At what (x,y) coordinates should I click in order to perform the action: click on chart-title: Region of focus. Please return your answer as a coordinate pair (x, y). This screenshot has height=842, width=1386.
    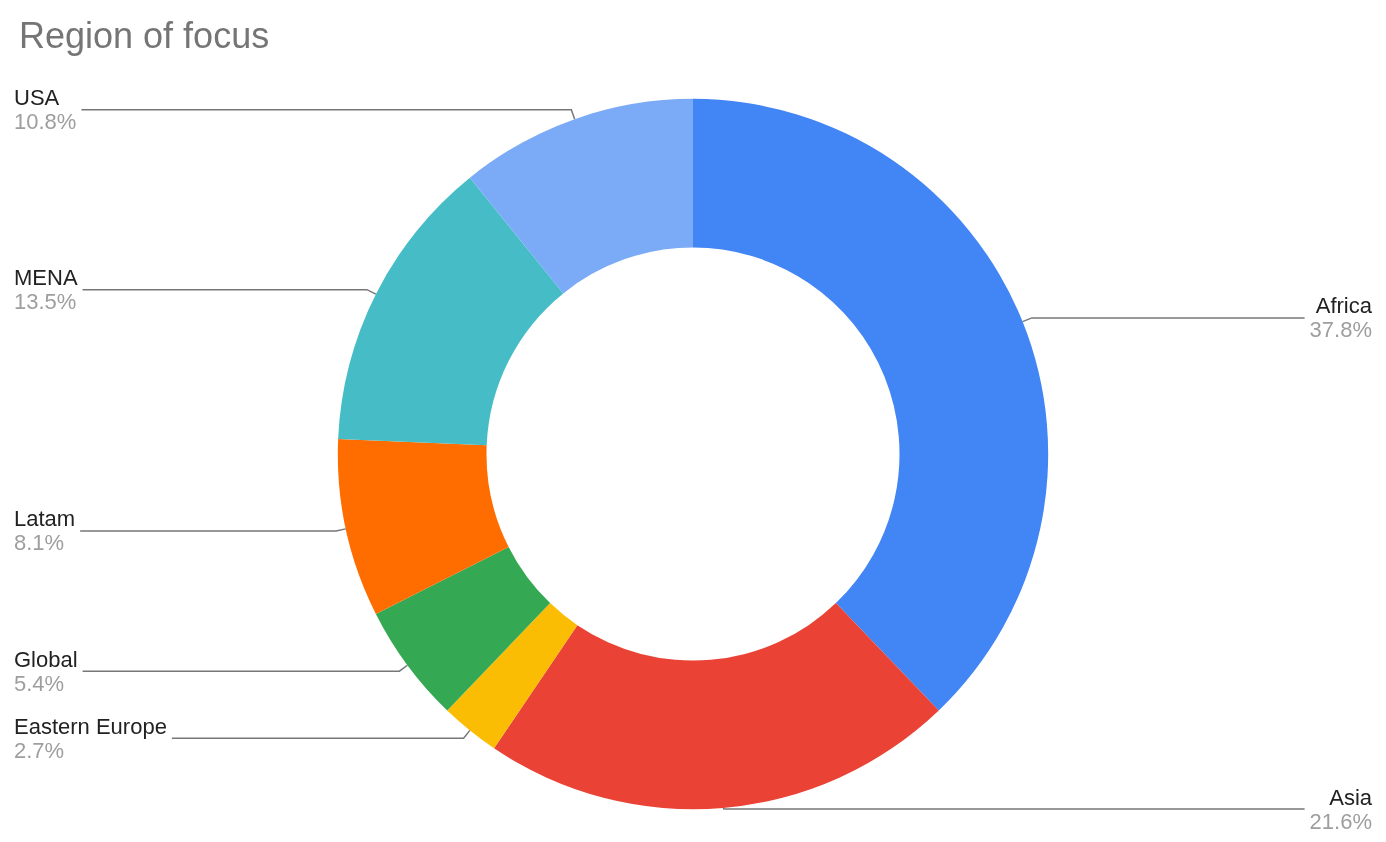
    Looking at the image, I should click on (144, 35).